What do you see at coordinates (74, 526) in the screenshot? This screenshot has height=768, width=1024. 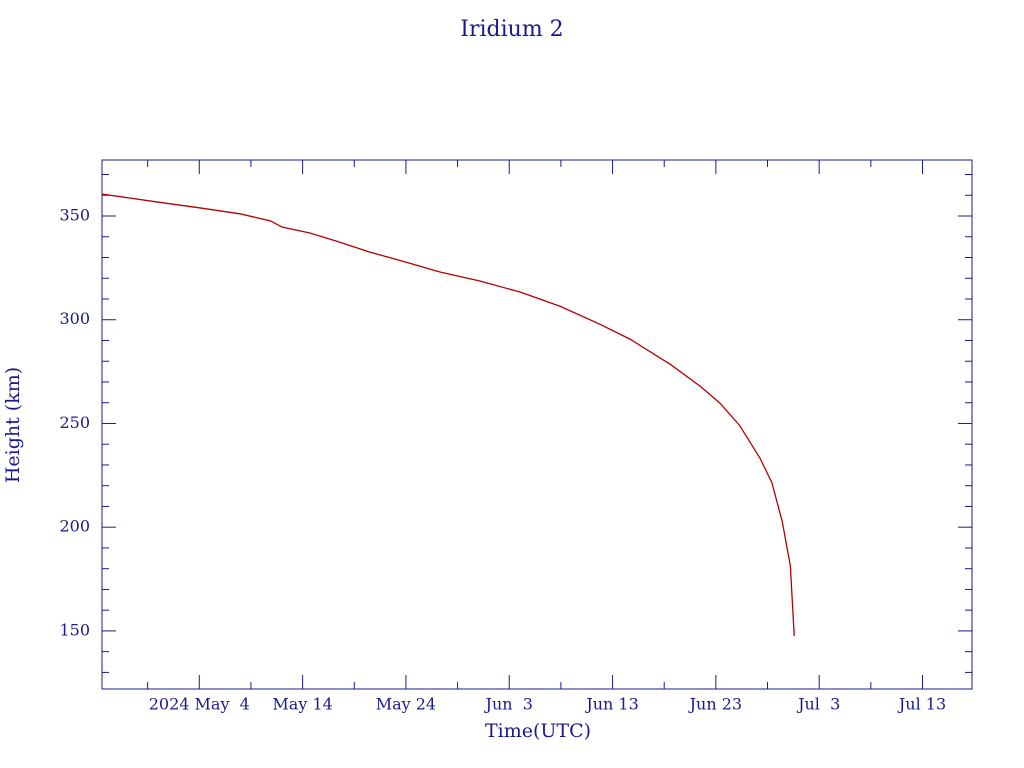 I see `y-tick-label: 200` at bounding box center [74, 526].